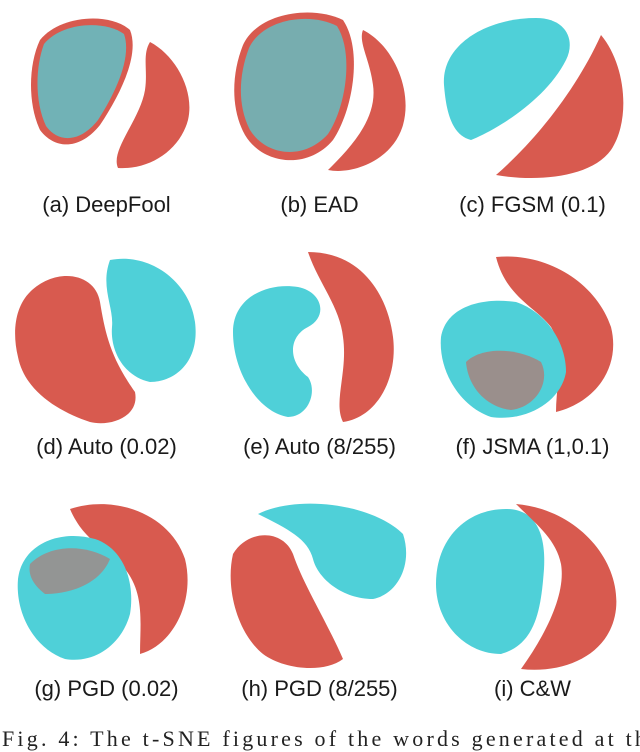 Image resolution: width=640 pixels, height=752 pixels. I want to click on panel-deepfool: (a) DeepFool, so click(106, 121).